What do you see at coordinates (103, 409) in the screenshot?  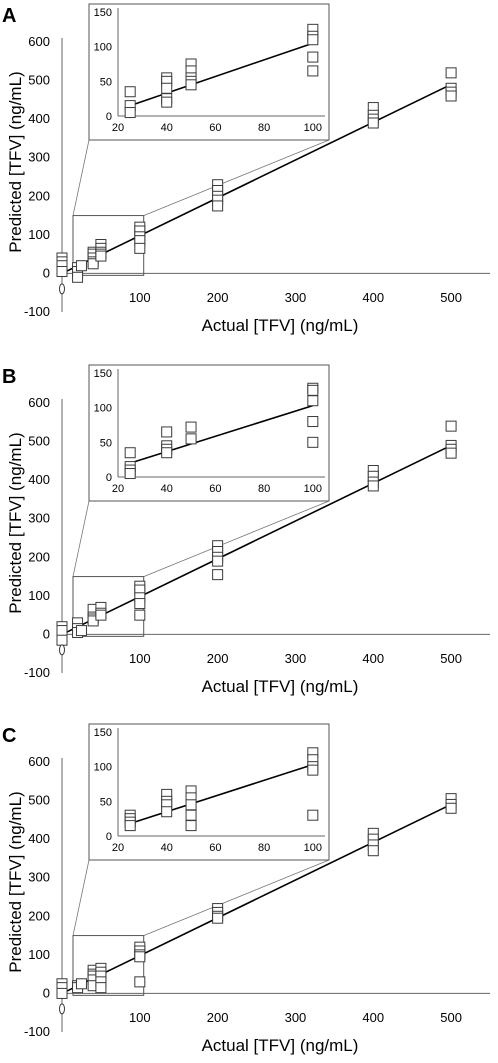 I see `inset-y-tick-label: 100` at bounding box center [103, 409].